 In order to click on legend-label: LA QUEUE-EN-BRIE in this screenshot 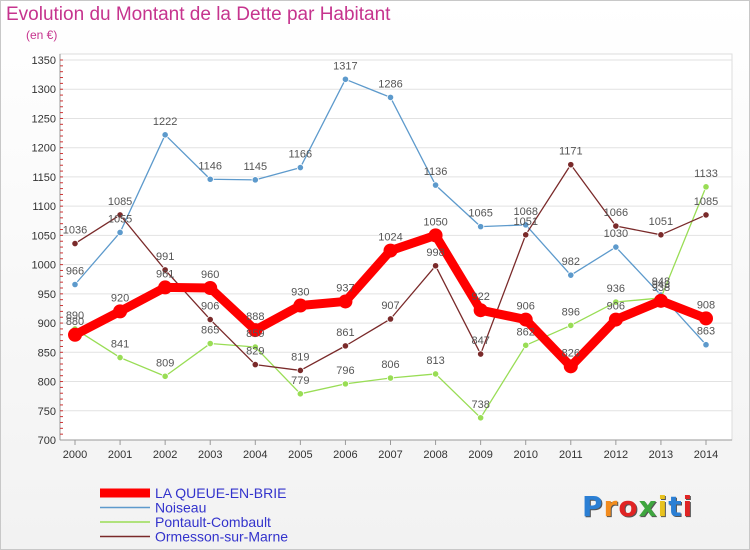, I will do `click(220, 493)`.